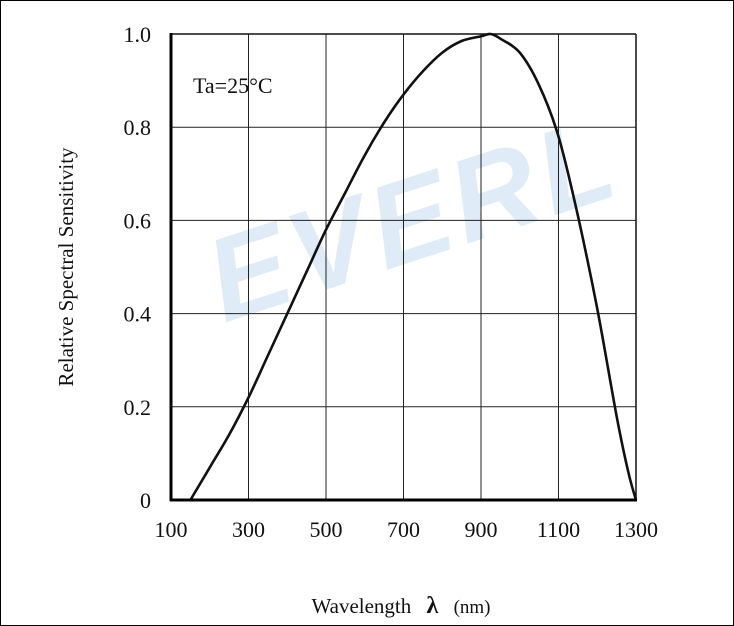 Image resolution: width=734 pixels, height=626 pixels. What do you see at coordinates (558, 529) in the screenshot?
I see `x-tick-label: 1100` at bounding box center [558, 529].